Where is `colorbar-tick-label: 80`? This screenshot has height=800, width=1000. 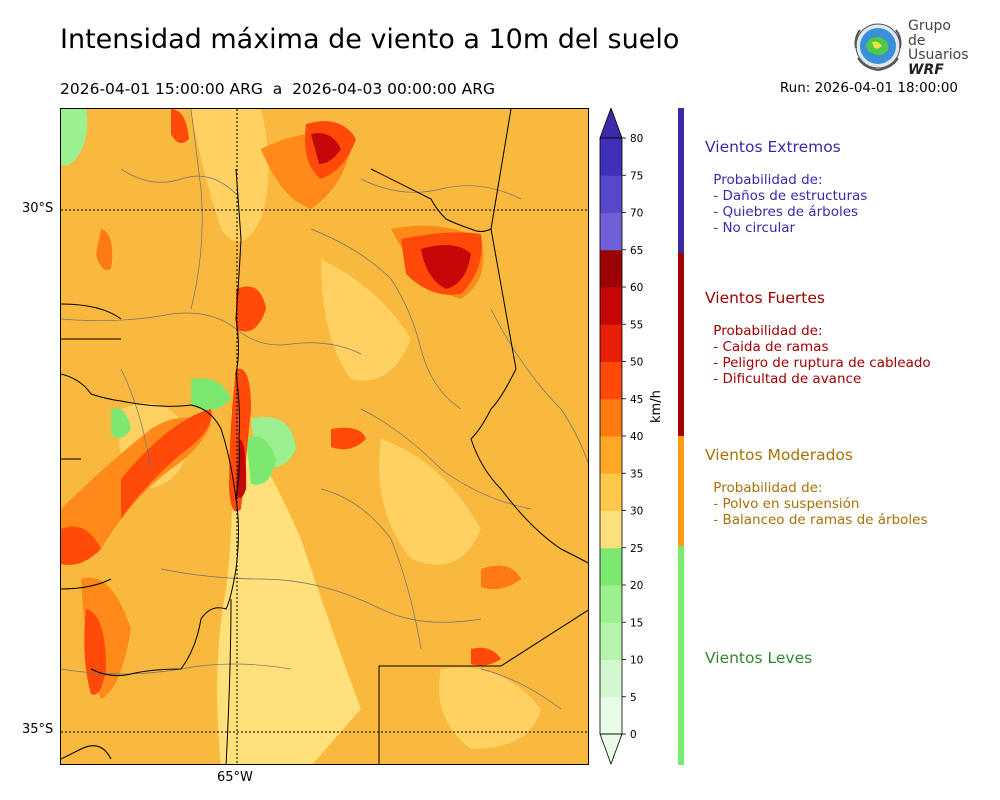 colorbar-tick-label: 80 is located at coordinates (636, 139).